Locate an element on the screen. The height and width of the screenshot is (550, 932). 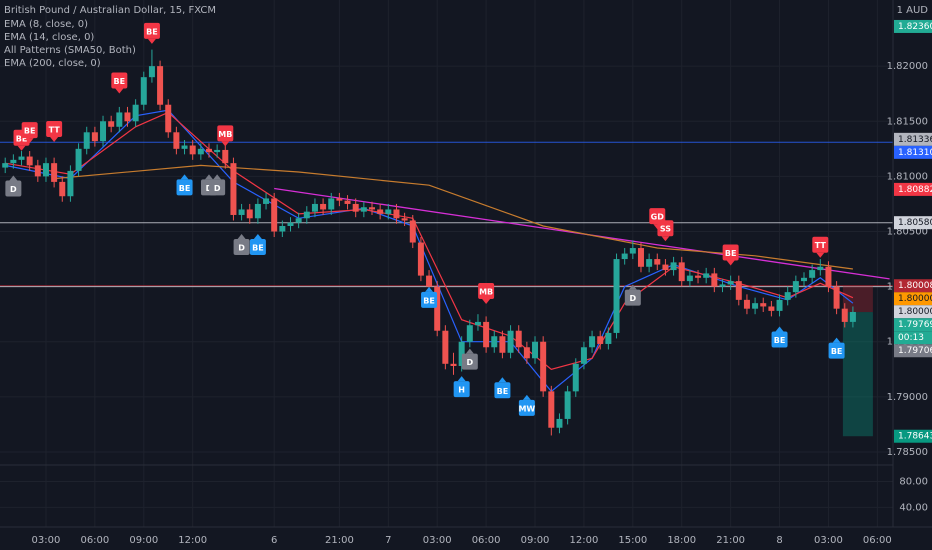
price-label: 1.80882 is located at coordinates (915, 190).